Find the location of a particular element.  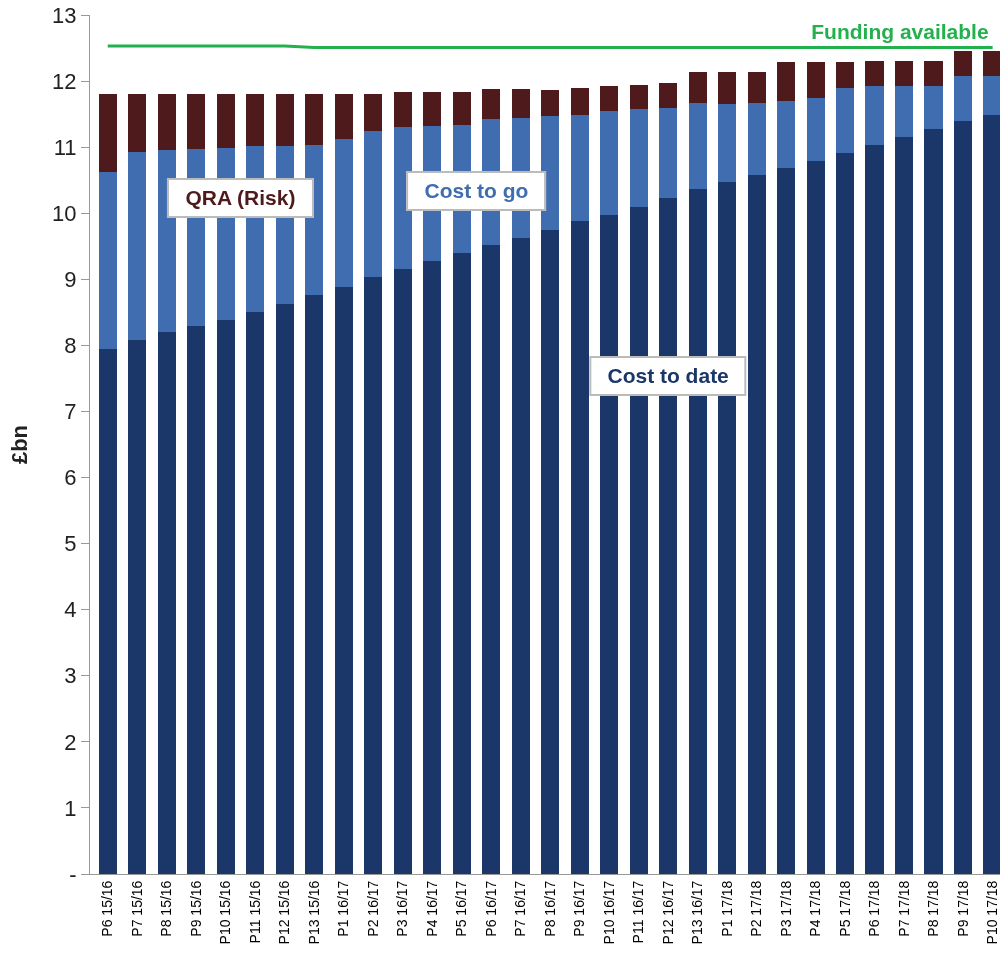

x-tick-label: P1 16/17 is located at coordinates (343, 908).